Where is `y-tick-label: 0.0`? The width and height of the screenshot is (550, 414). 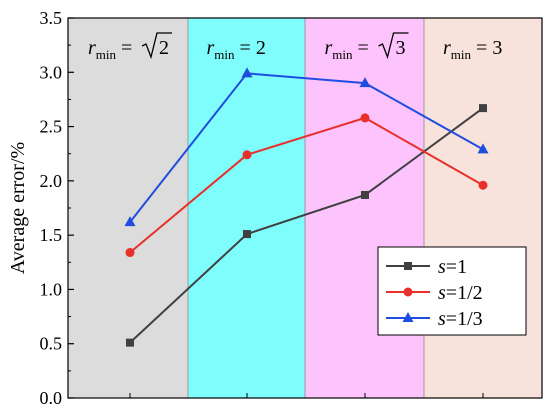 y-tick-label: 0.0 is located at coordinates (51, 398).